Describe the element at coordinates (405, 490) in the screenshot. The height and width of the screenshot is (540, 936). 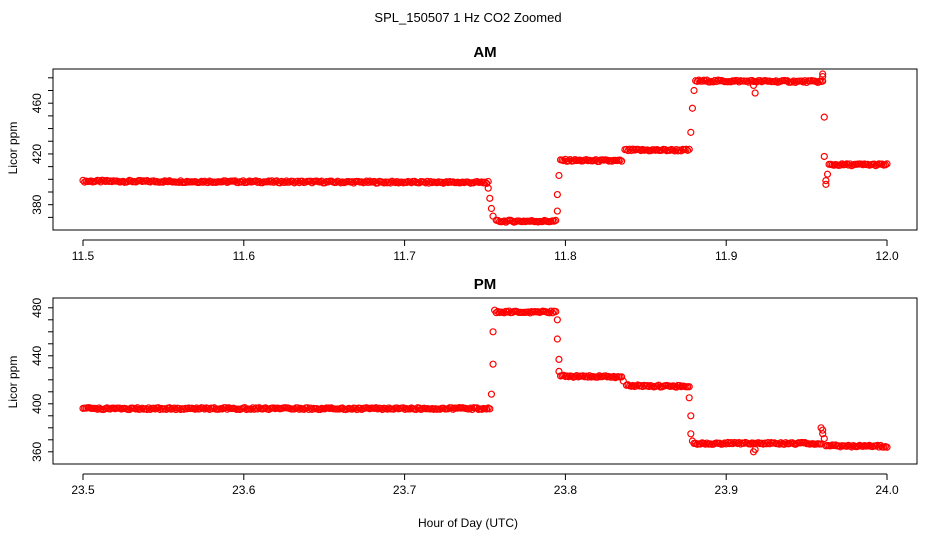
I see `pm-x-tick-label: 23.7` at that location.